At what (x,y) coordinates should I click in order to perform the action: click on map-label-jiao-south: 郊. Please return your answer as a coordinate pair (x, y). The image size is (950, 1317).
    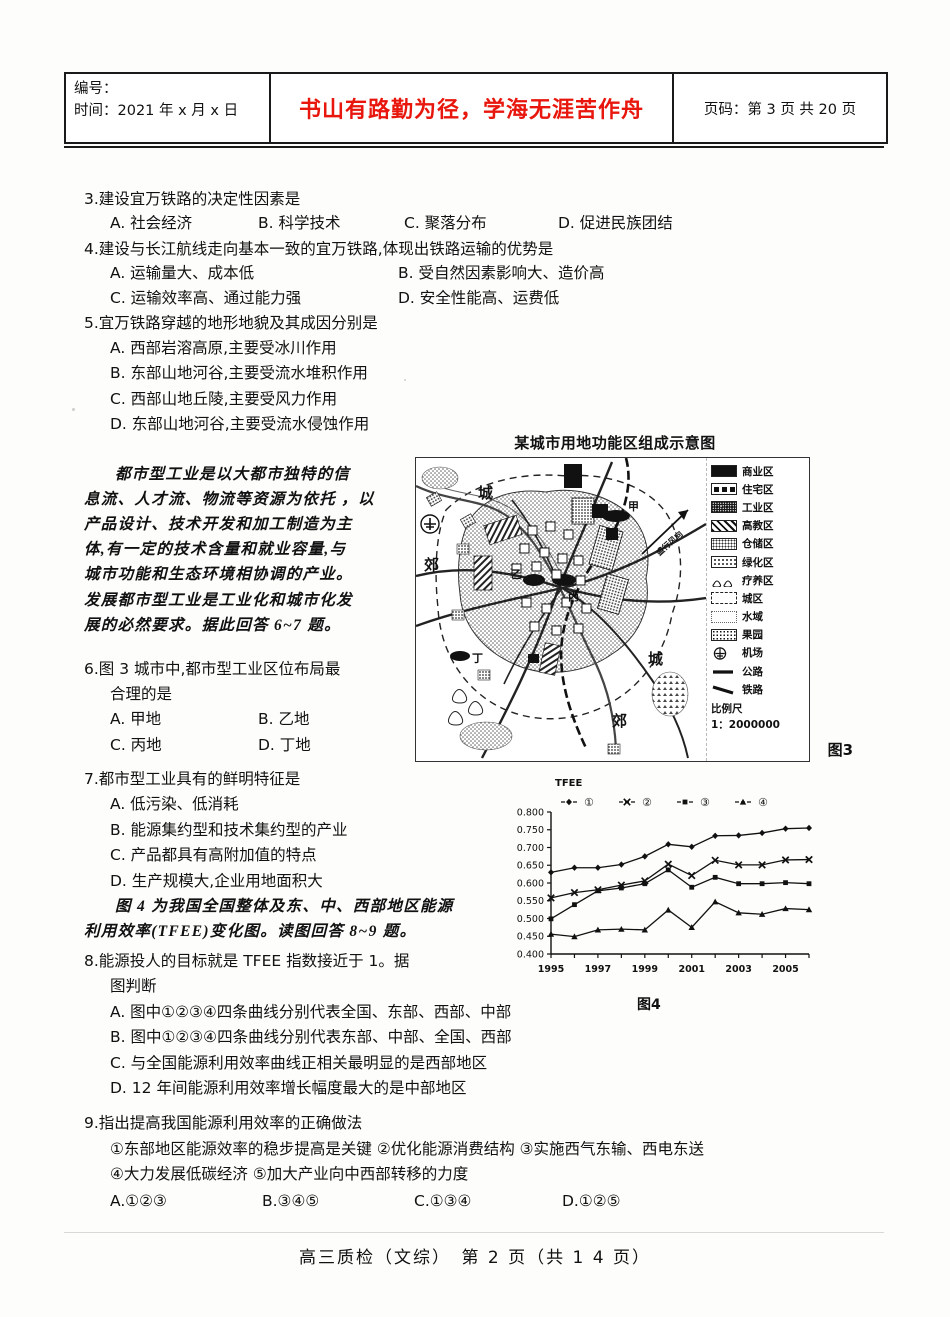
    Looking at the image, I should click on (620, 721).